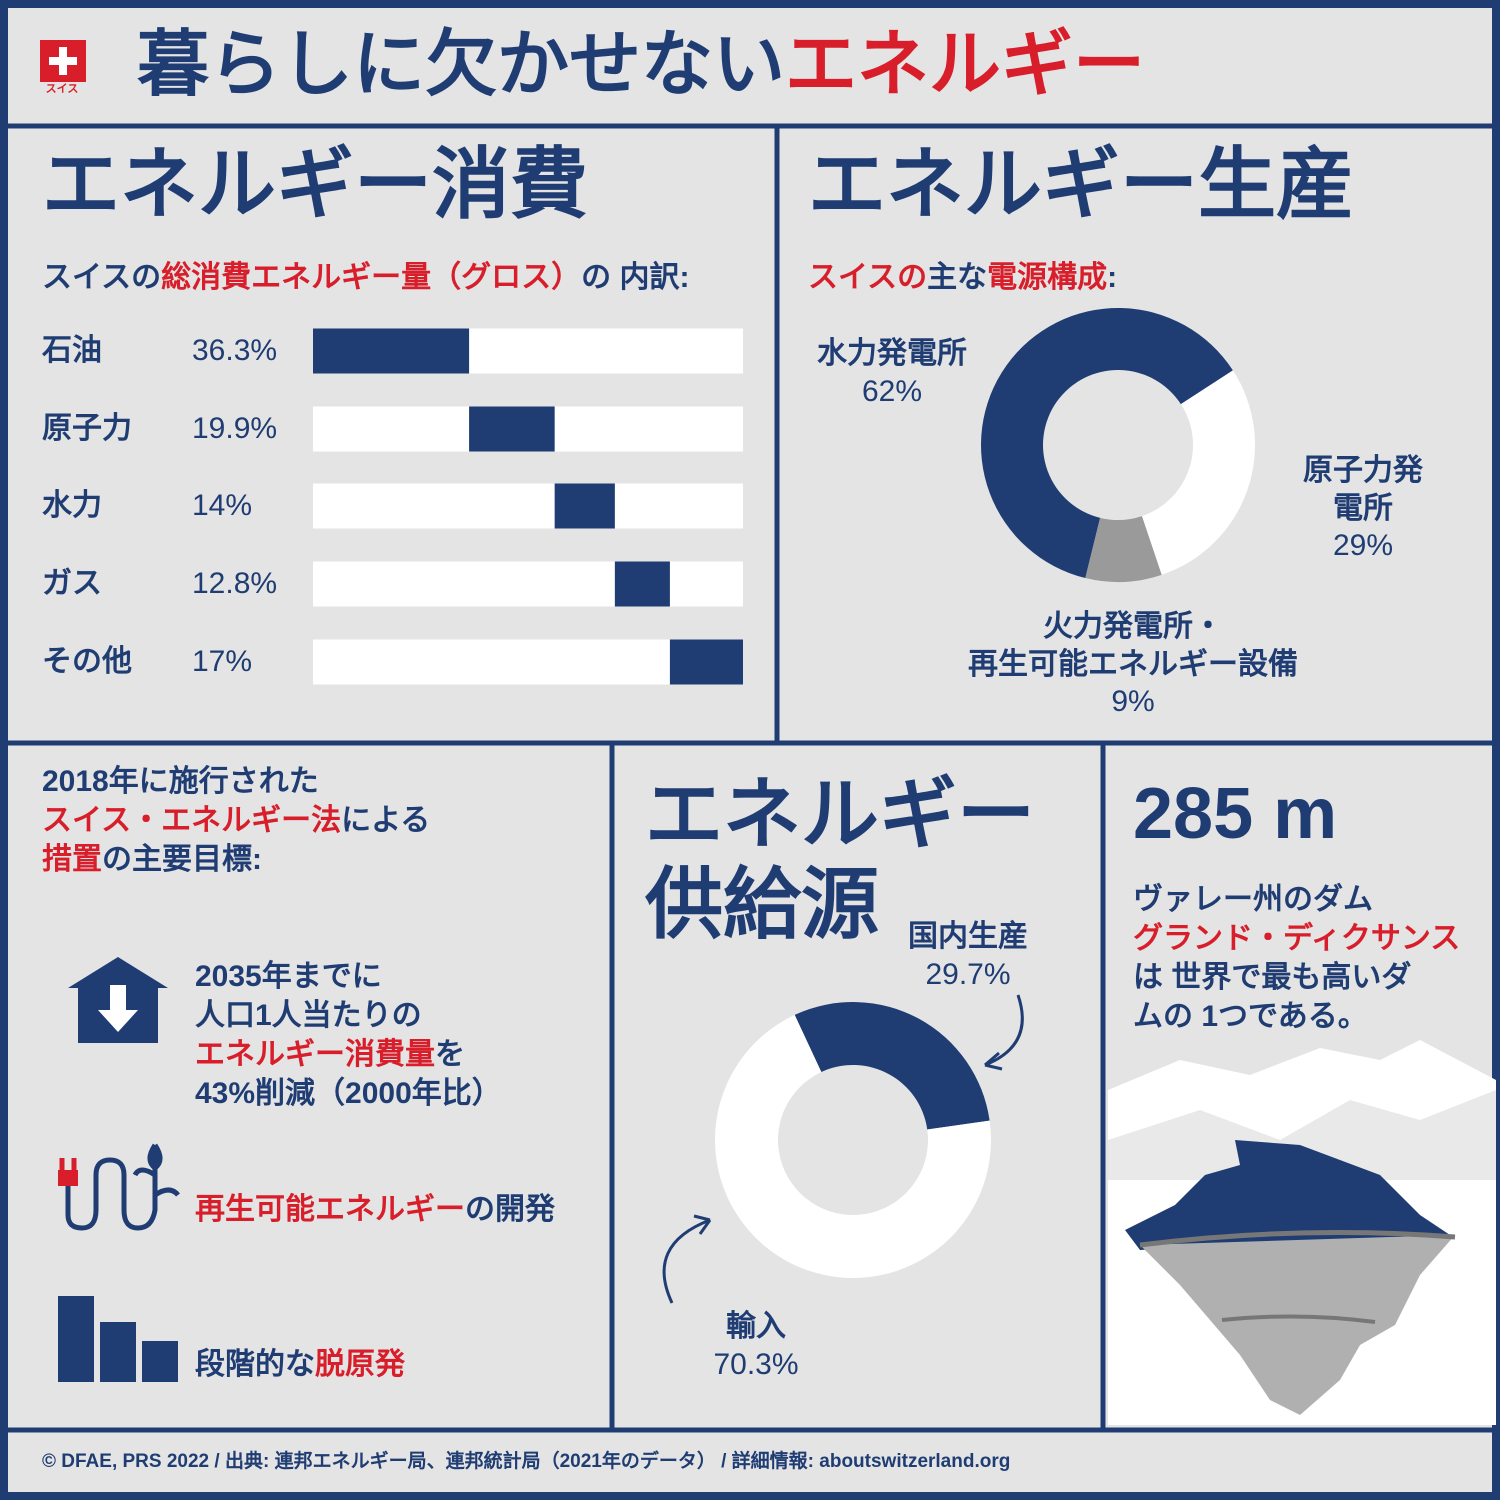  I want to click on text: 脱原発, so click(360, 1364).